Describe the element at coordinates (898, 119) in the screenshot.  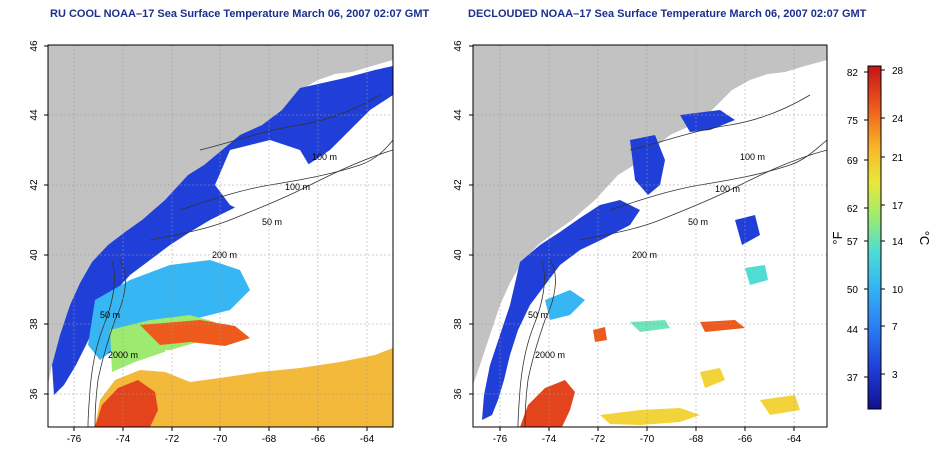
I see `colorbar-c-tick: 24` at that location.